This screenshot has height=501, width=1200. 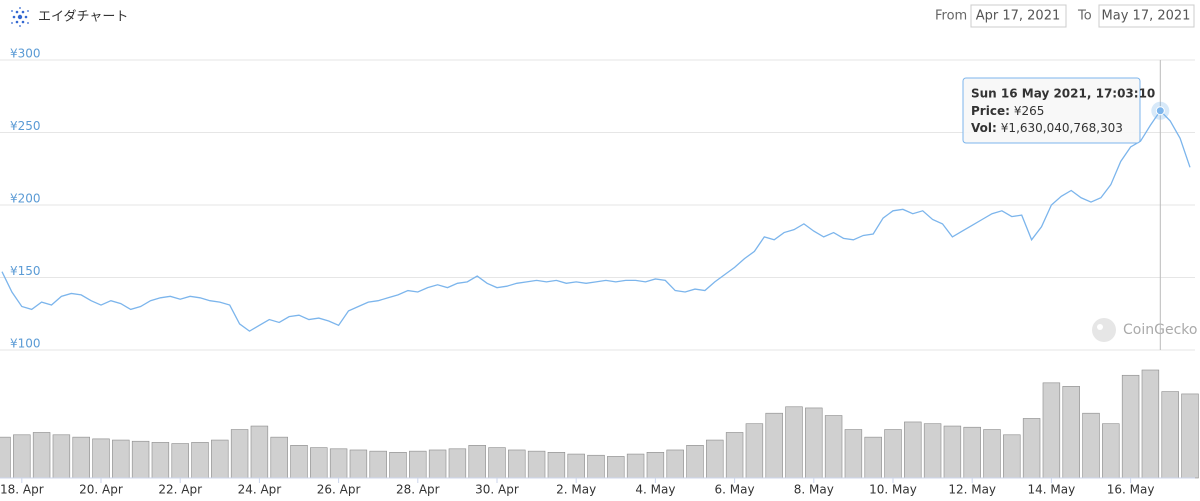 I want to click on x-tick-label: 2. May, so click(x=576, y=490).